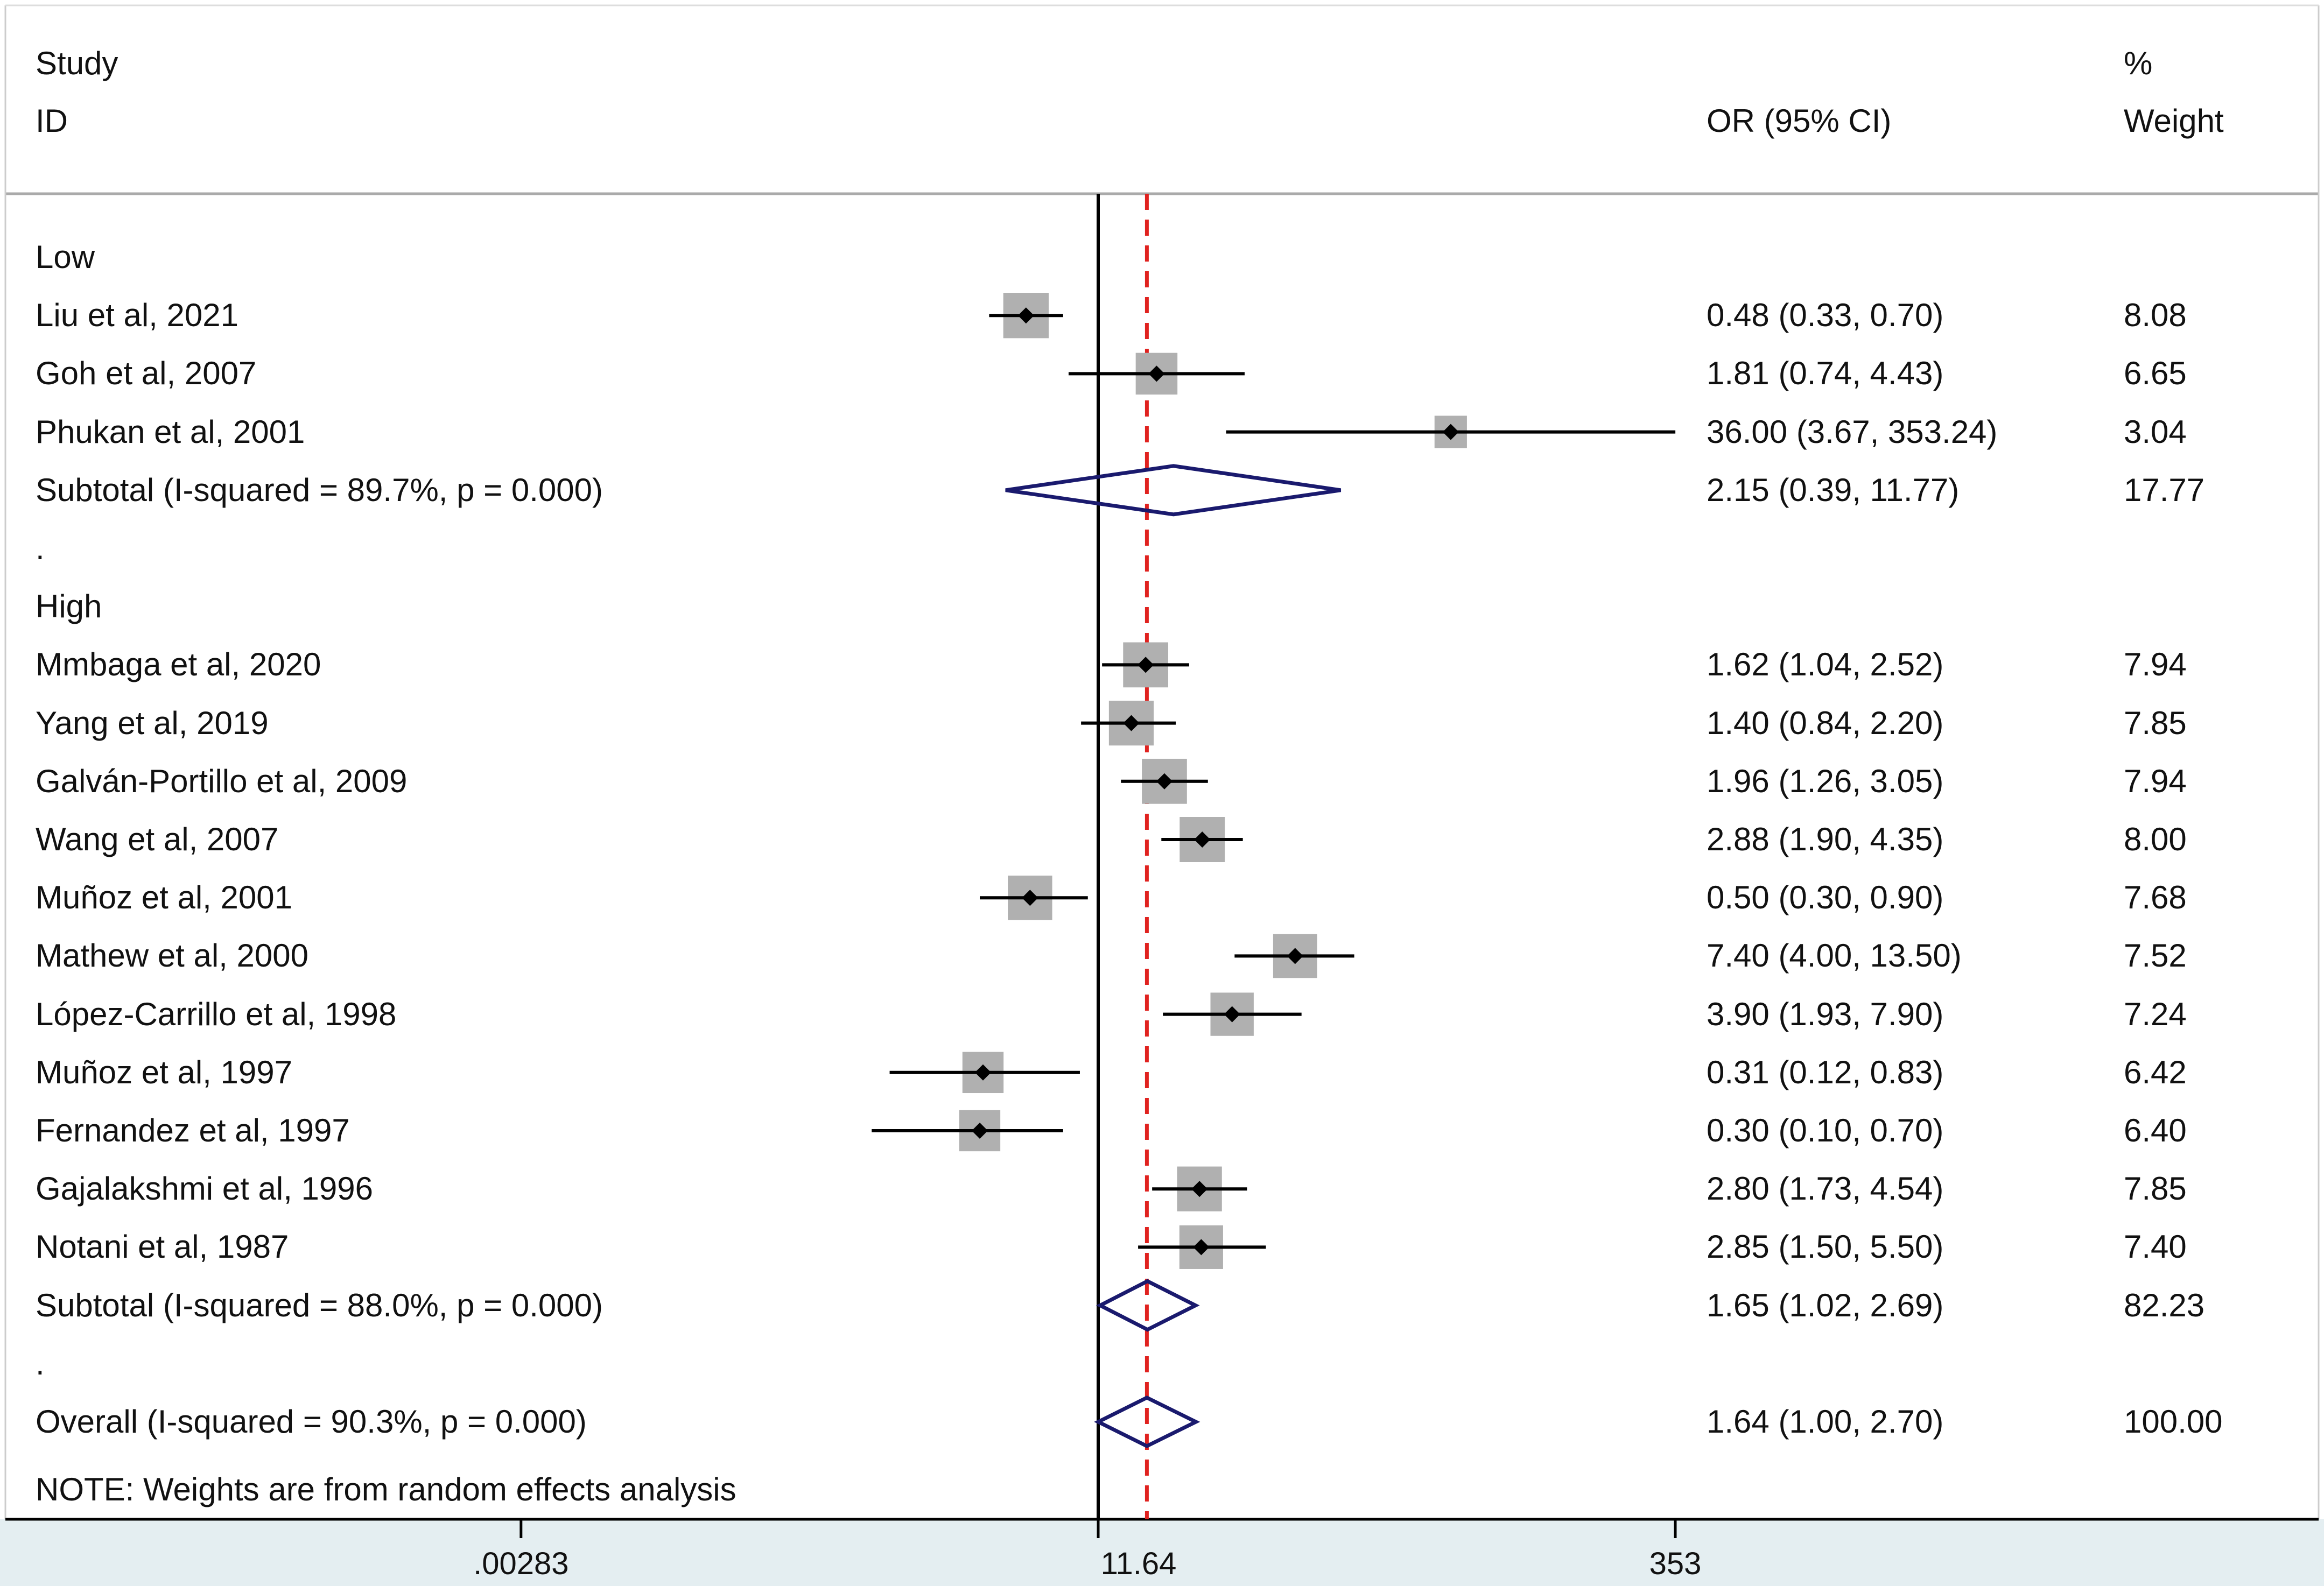 The width and height of the screenshot is (2324, 1586). Describe the element at coordinates (1825, 664) in the screenshot. I see `or-ci-value: 1.62 (1.04, 2.52)` at that location.